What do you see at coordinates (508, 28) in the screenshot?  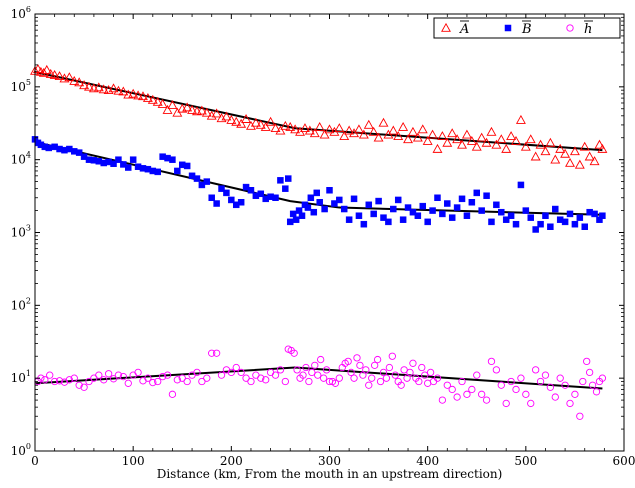 I see `legend-marker-B` at bounding box center [508, 28].